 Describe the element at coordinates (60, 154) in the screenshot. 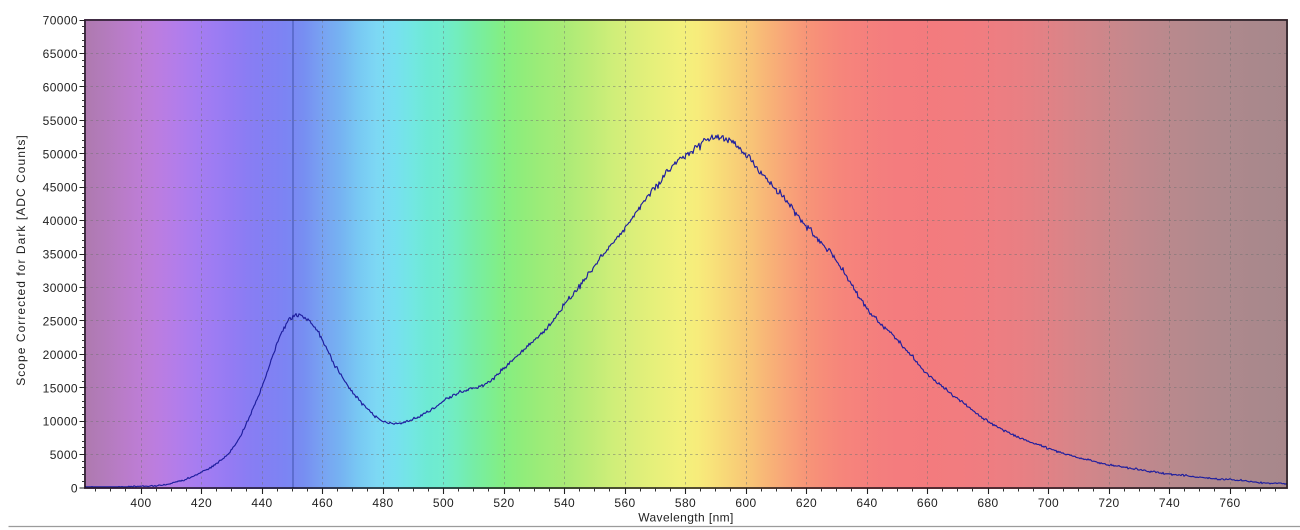

I see `svg-text: 50000` at that location.